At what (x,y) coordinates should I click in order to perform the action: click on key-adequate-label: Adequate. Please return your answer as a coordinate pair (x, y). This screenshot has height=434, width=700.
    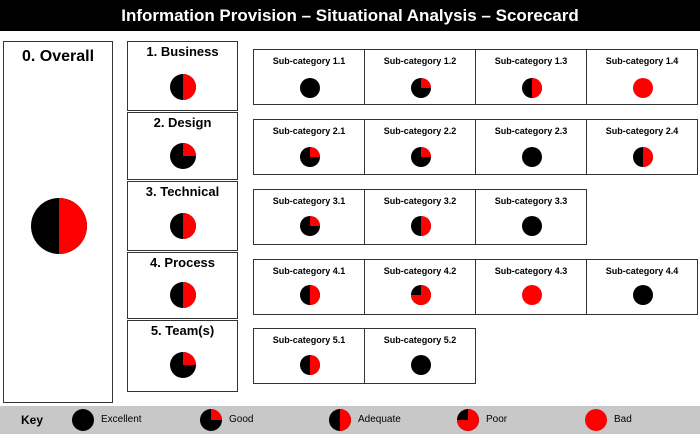
    Looking at the image, I should click on (379, 419).